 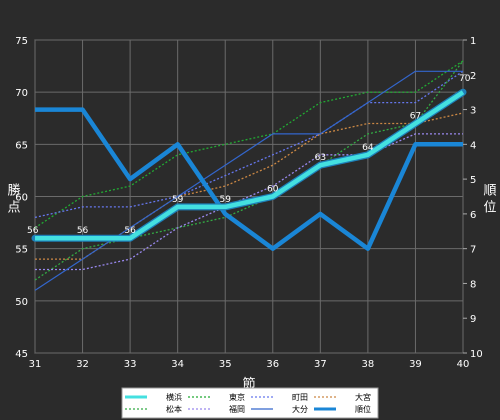 What do you see at coordinates (130, 364) in the screenshot?
I see `x-tick-label: 33` at bounding box center [130, 364].